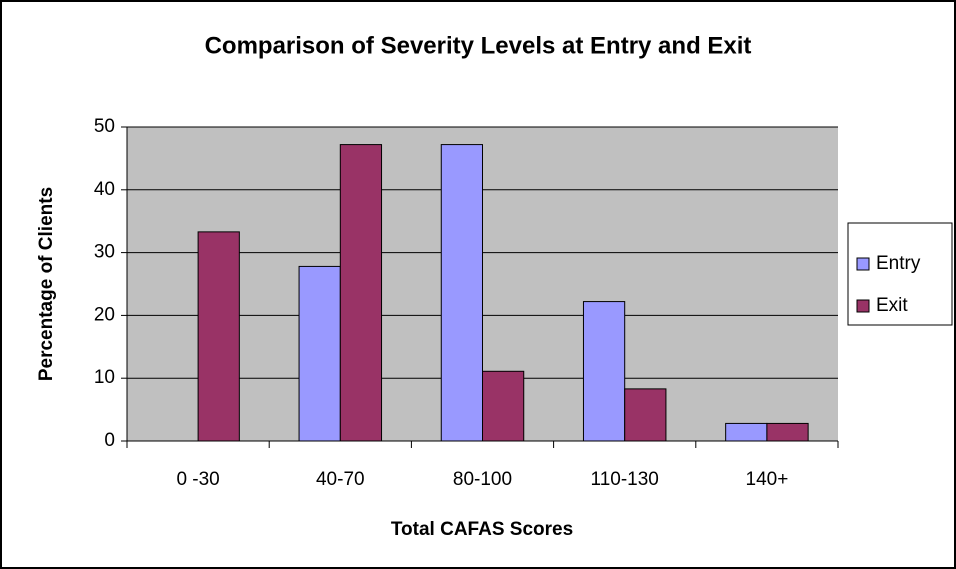 This screenshot has width=956, height=569. I want to click on y-tick-label: 40, so click(104, 189).